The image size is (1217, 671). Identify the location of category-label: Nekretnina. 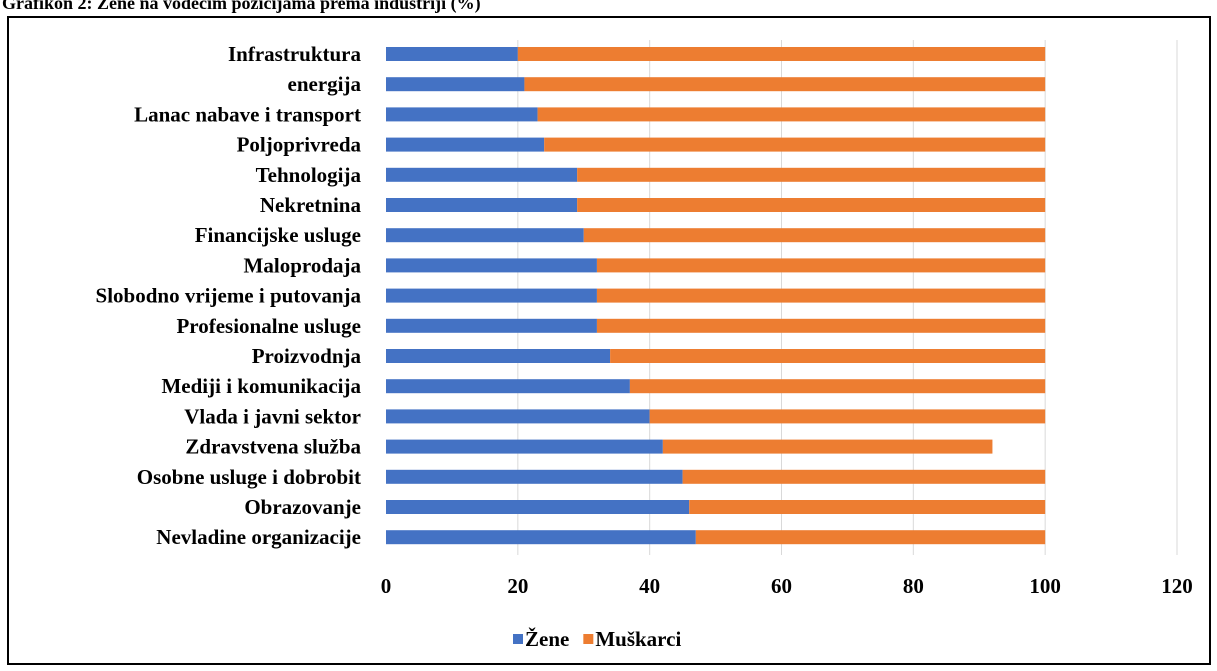
(311, 205).